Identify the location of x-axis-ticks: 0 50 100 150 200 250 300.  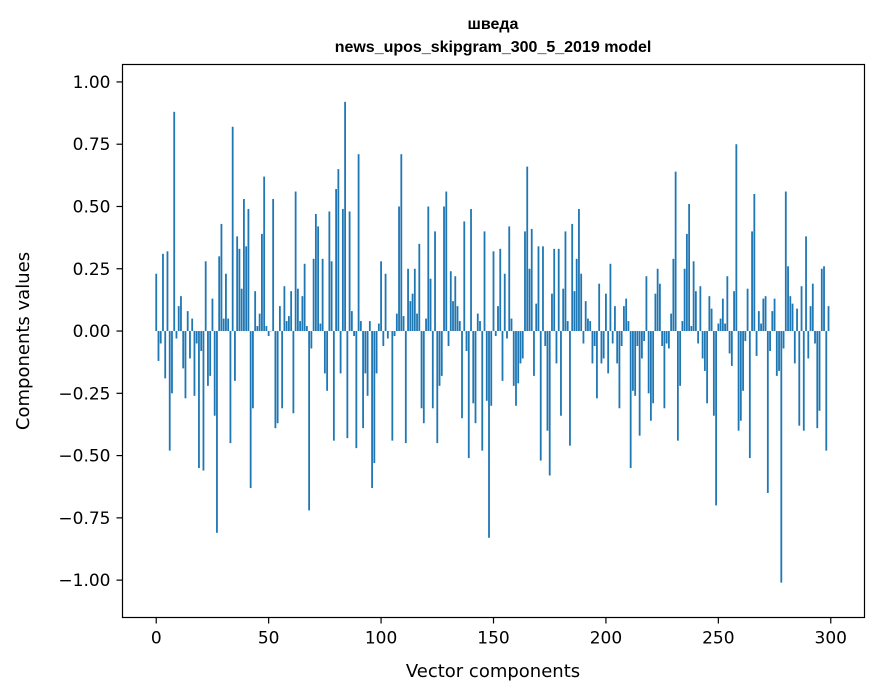
(499, 633).